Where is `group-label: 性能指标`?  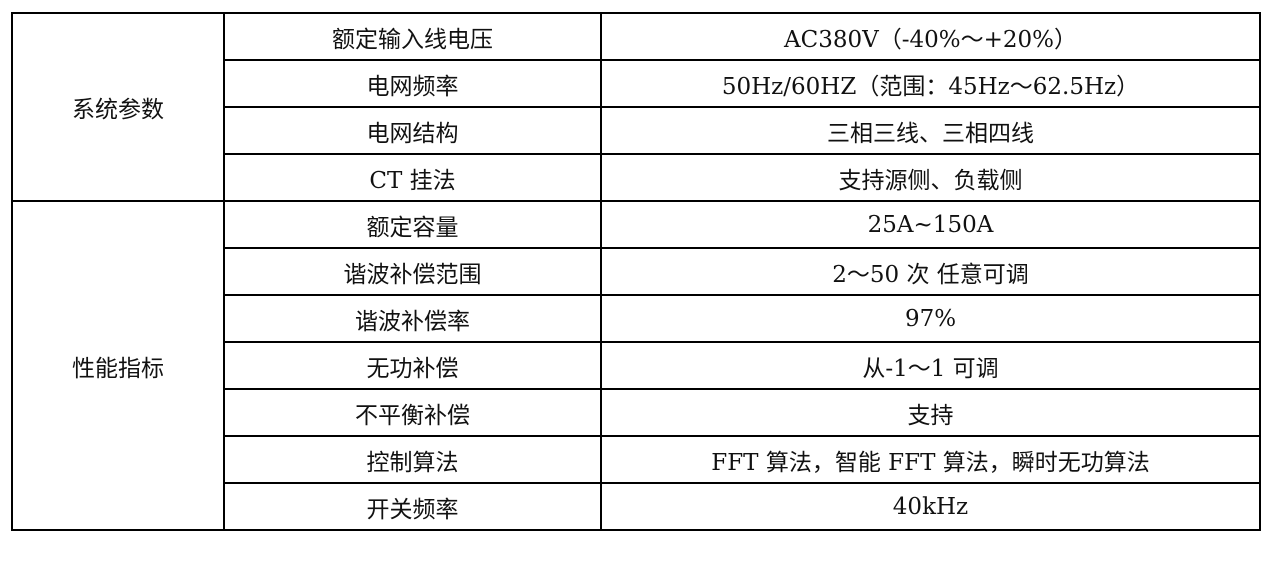 group-label: 性能指标 is located at coordinates (118, 365).